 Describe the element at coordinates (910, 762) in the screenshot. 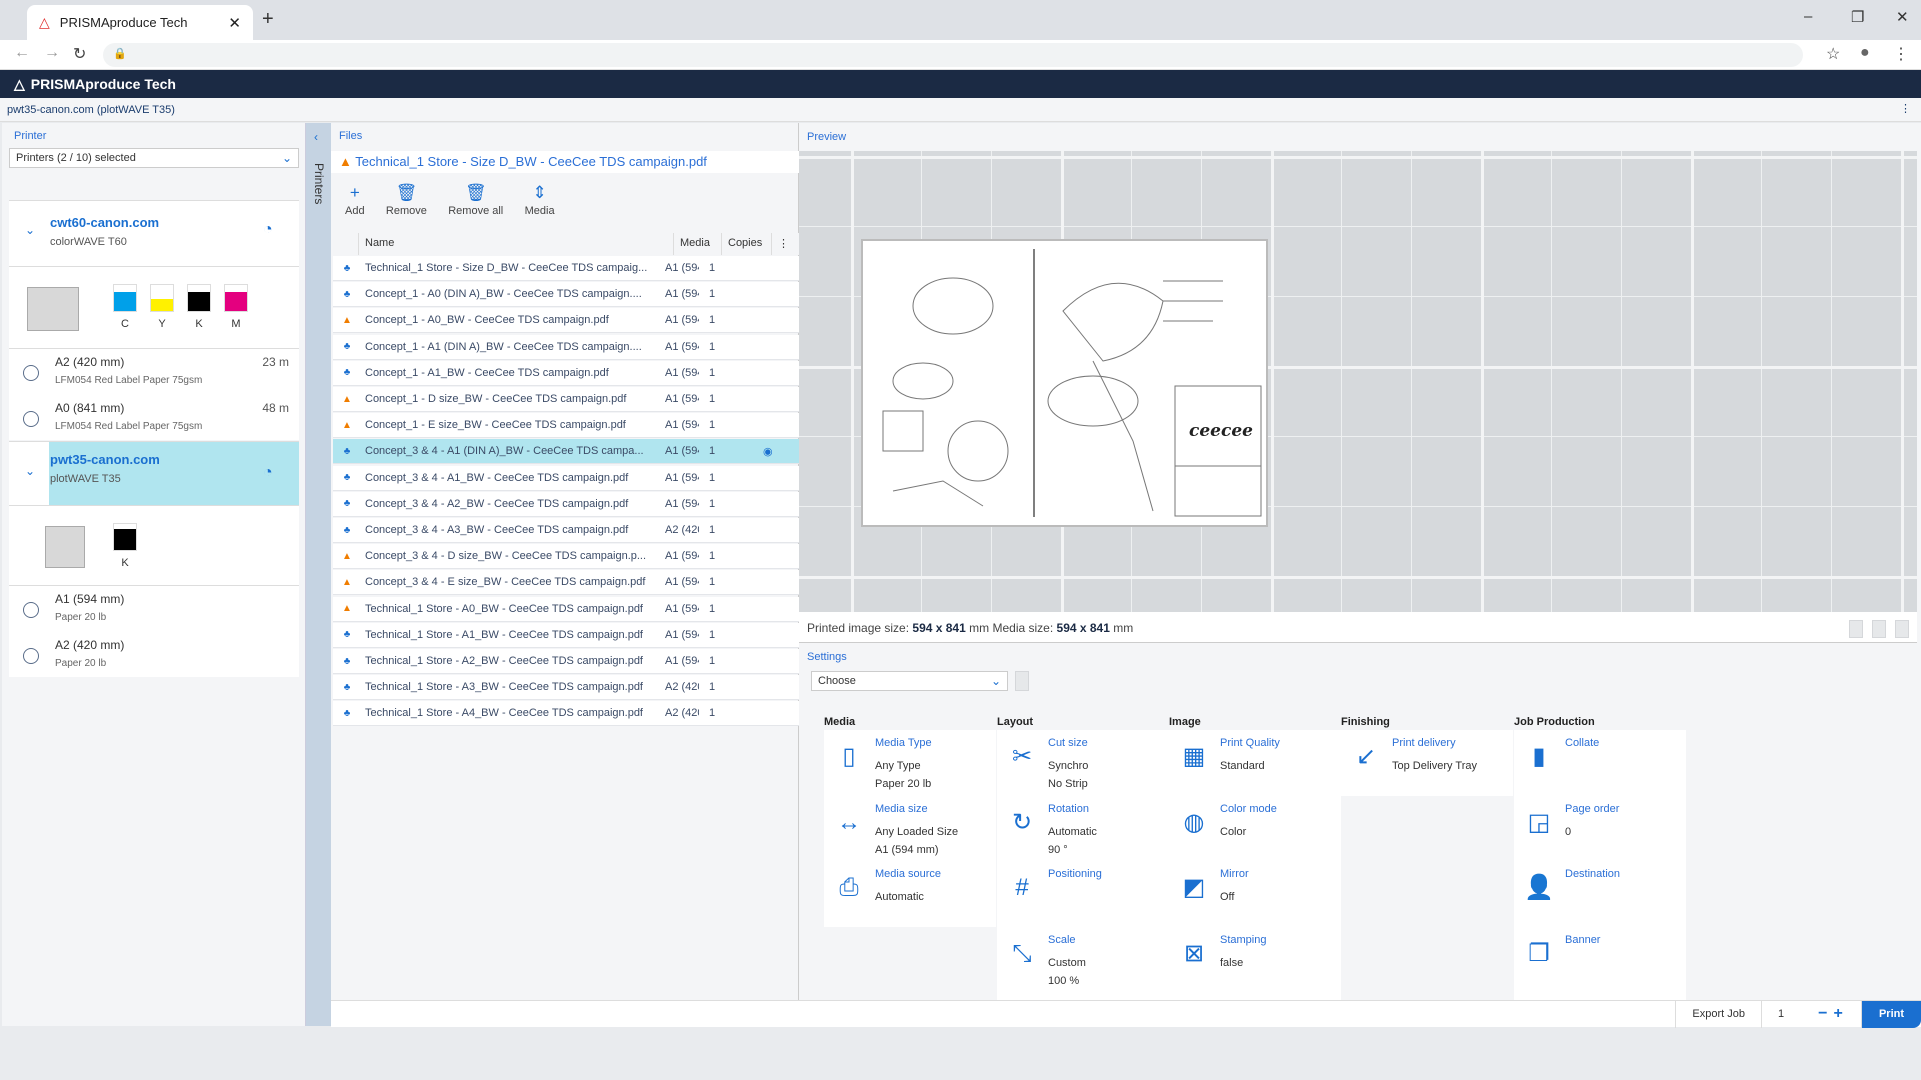

I see `setting-media-type: ▯ Media Type Any Type Paper 20 lb` at that location.